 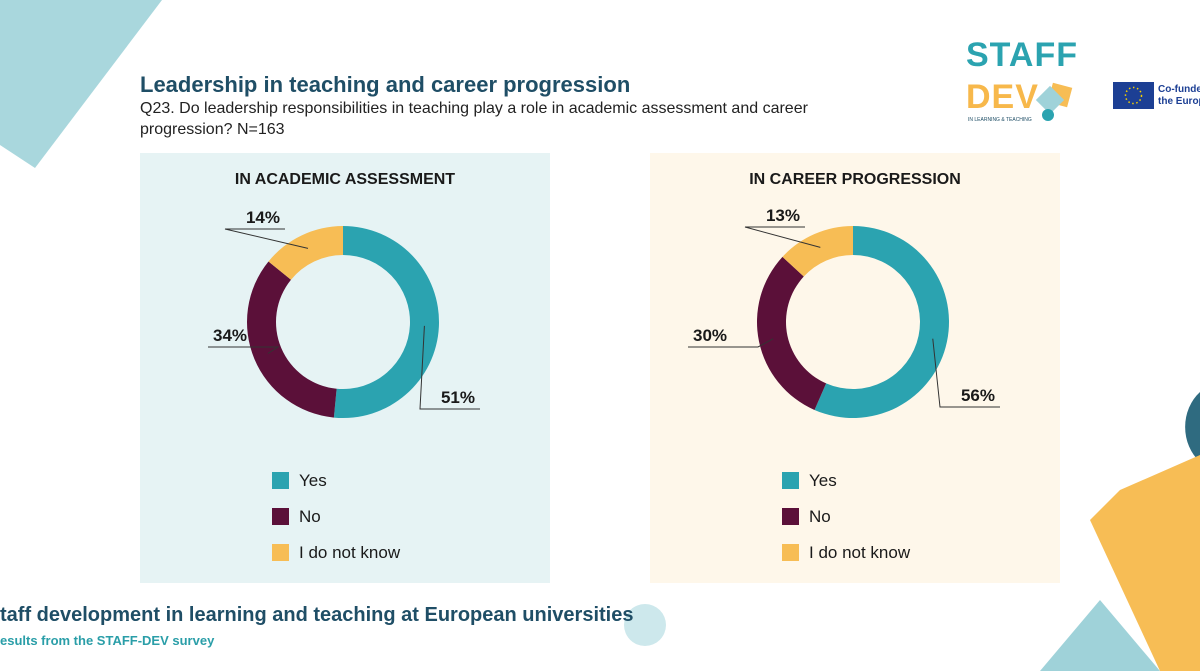 I want to click on eu-cofunded-text: Co-funded the Europ, so click(x=1179, y=96).